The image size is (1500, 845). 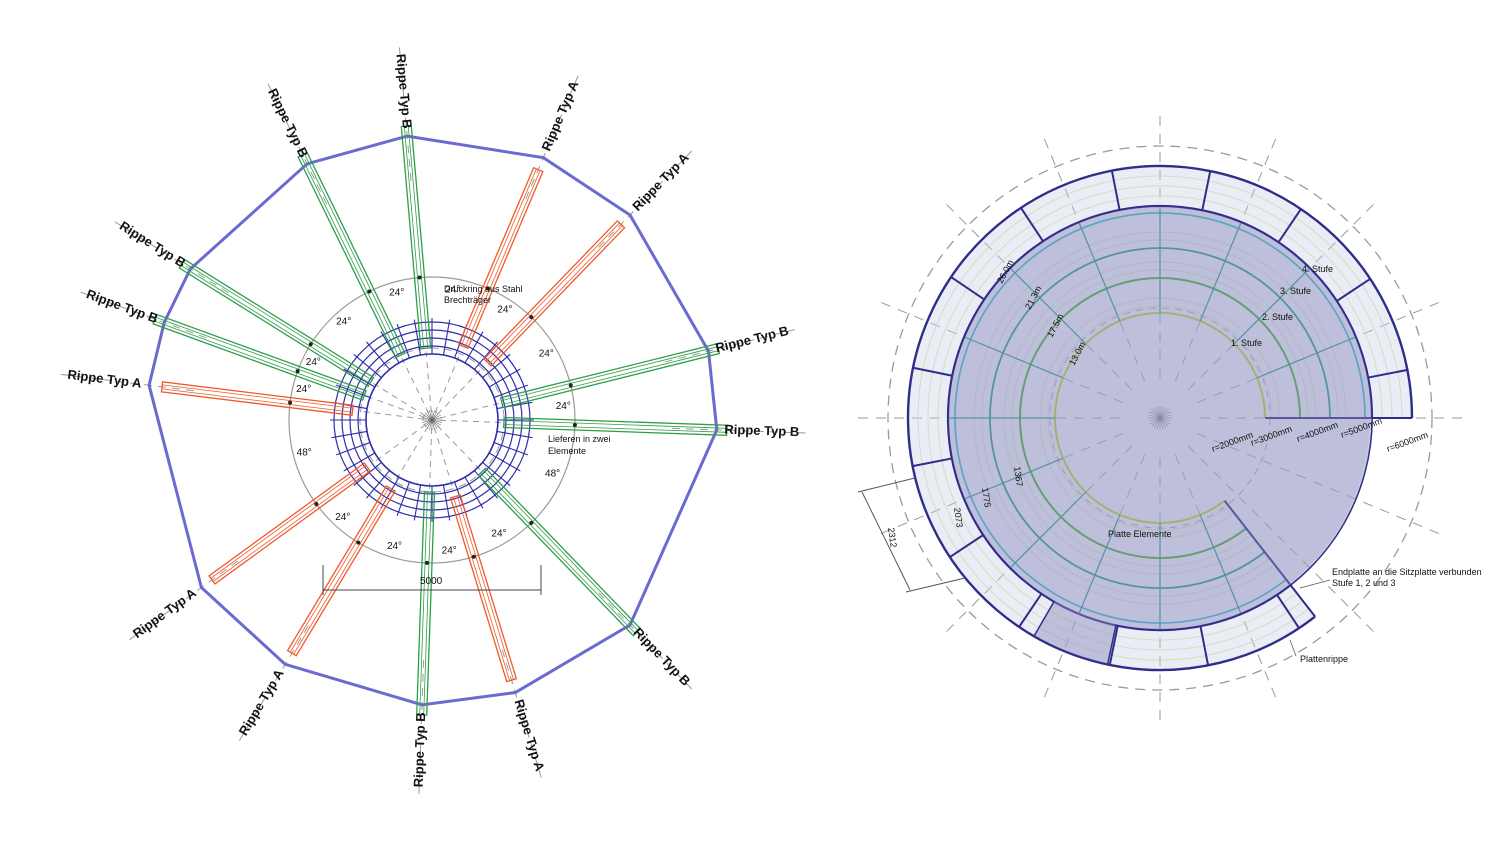 I want to click on endplate-note-line1: Endplatte an die Sitzplatte verbunden, so click(x=1407, y=572).